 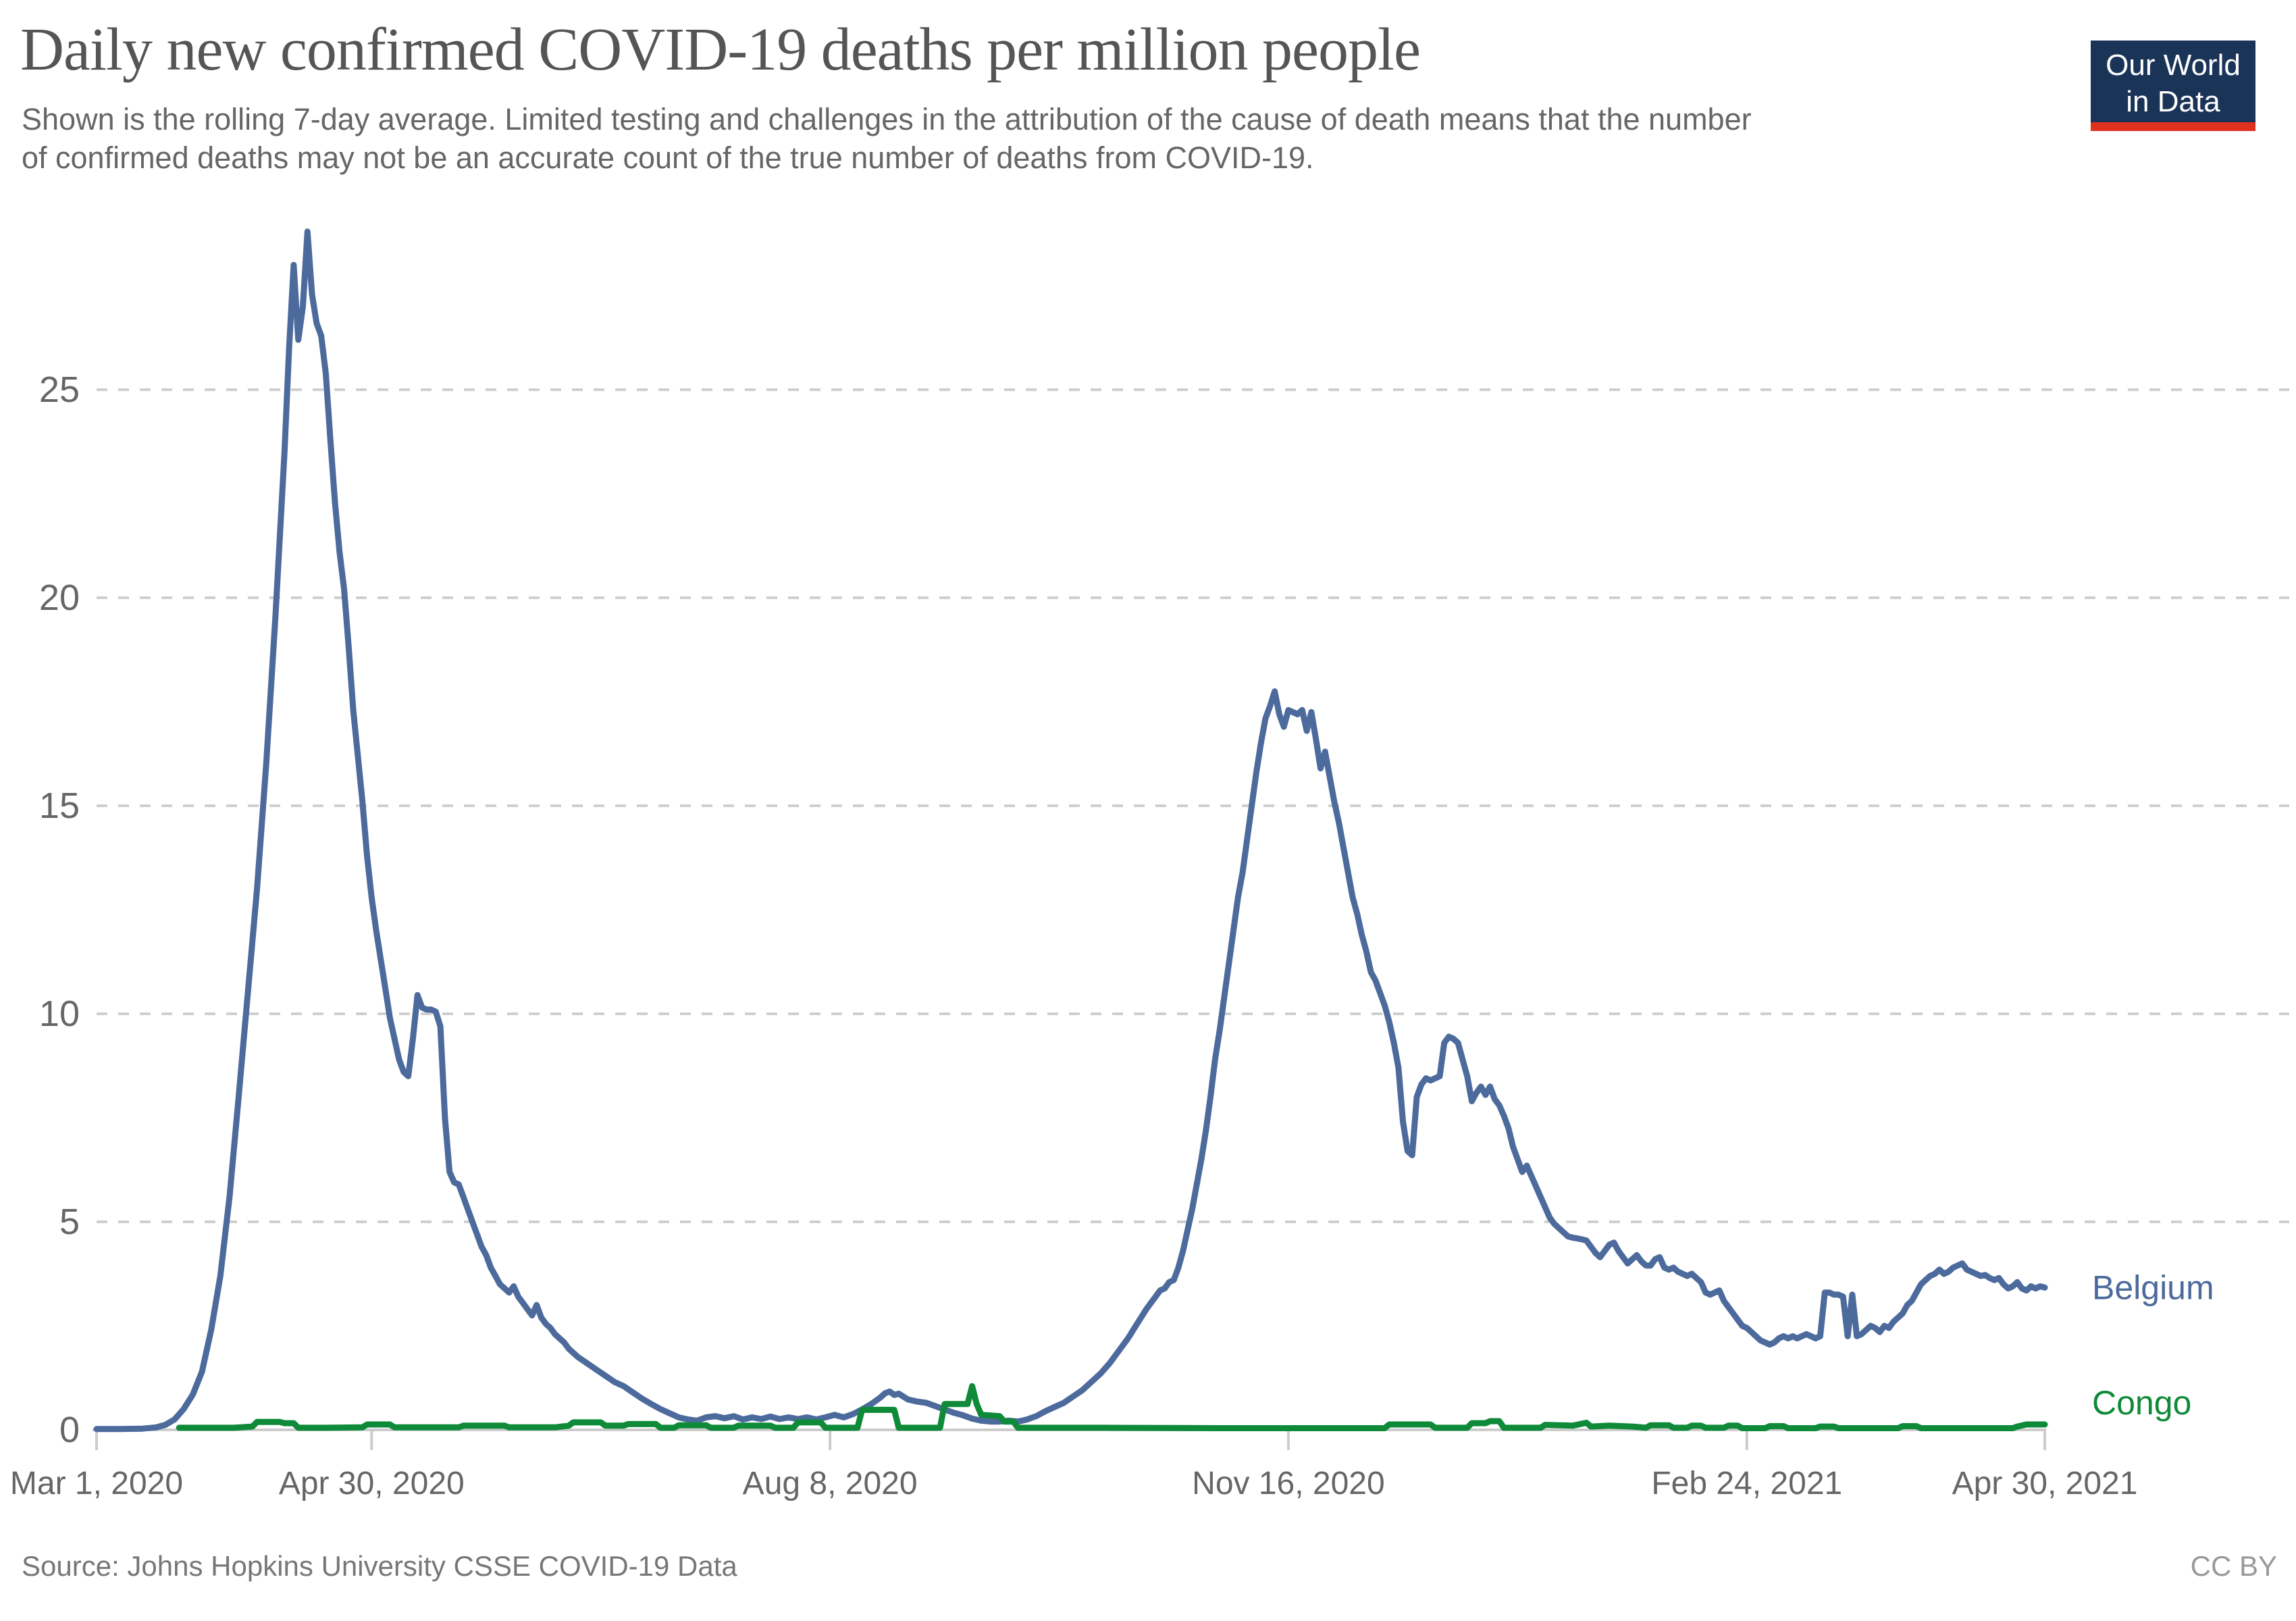 What do you see at coordinates (372, 1483) in the screenshot?
I see `x-tick-label: Apr 30, 2020` at bounding box center [372, 1483].